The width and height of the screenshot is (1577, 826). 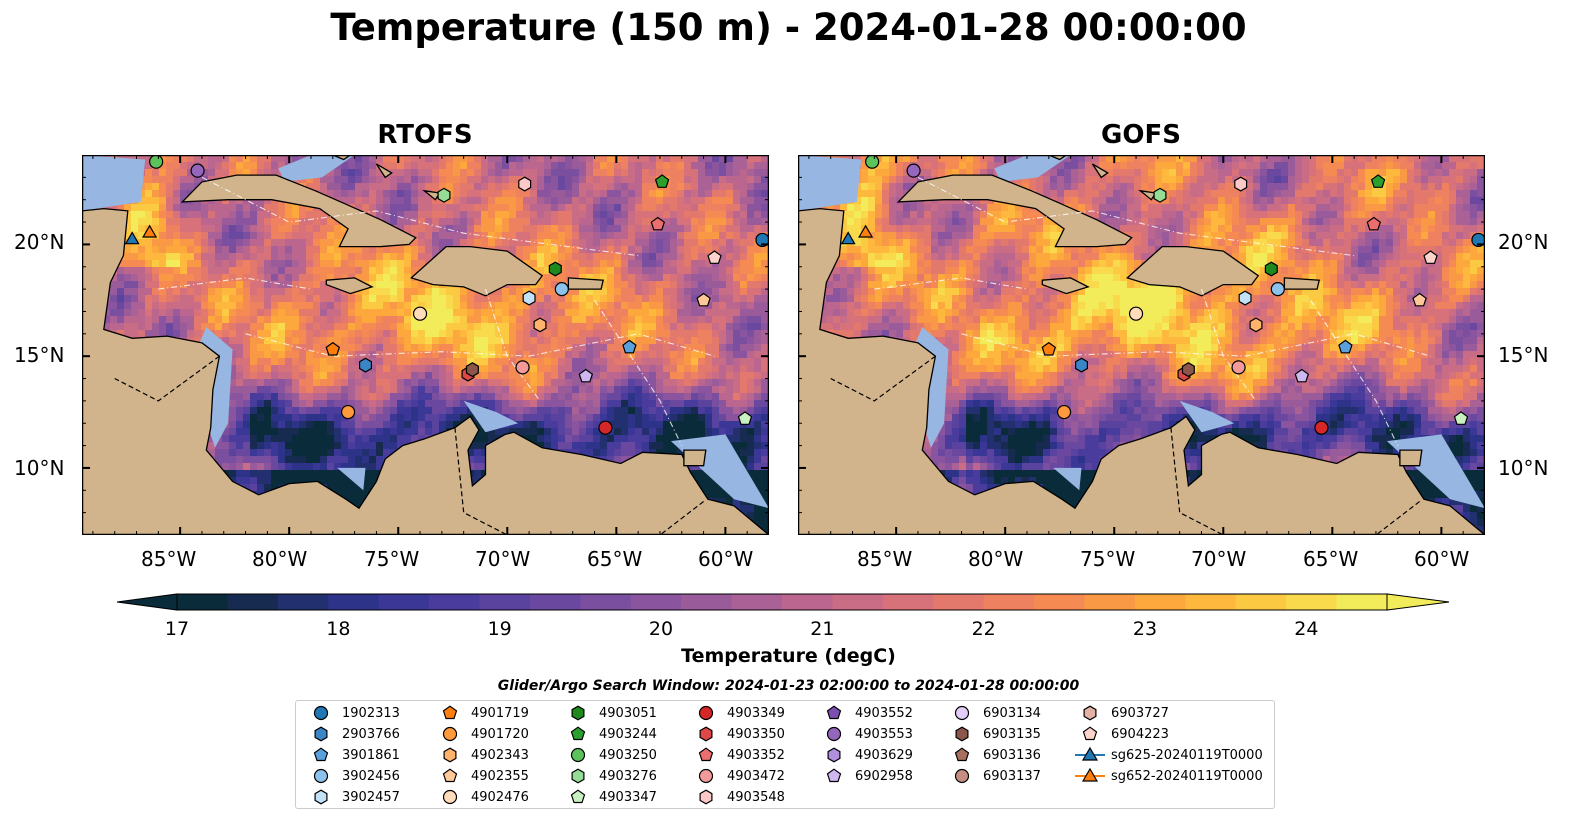 I want to click on legend-item: 4903350, so click(x=736, y=734).